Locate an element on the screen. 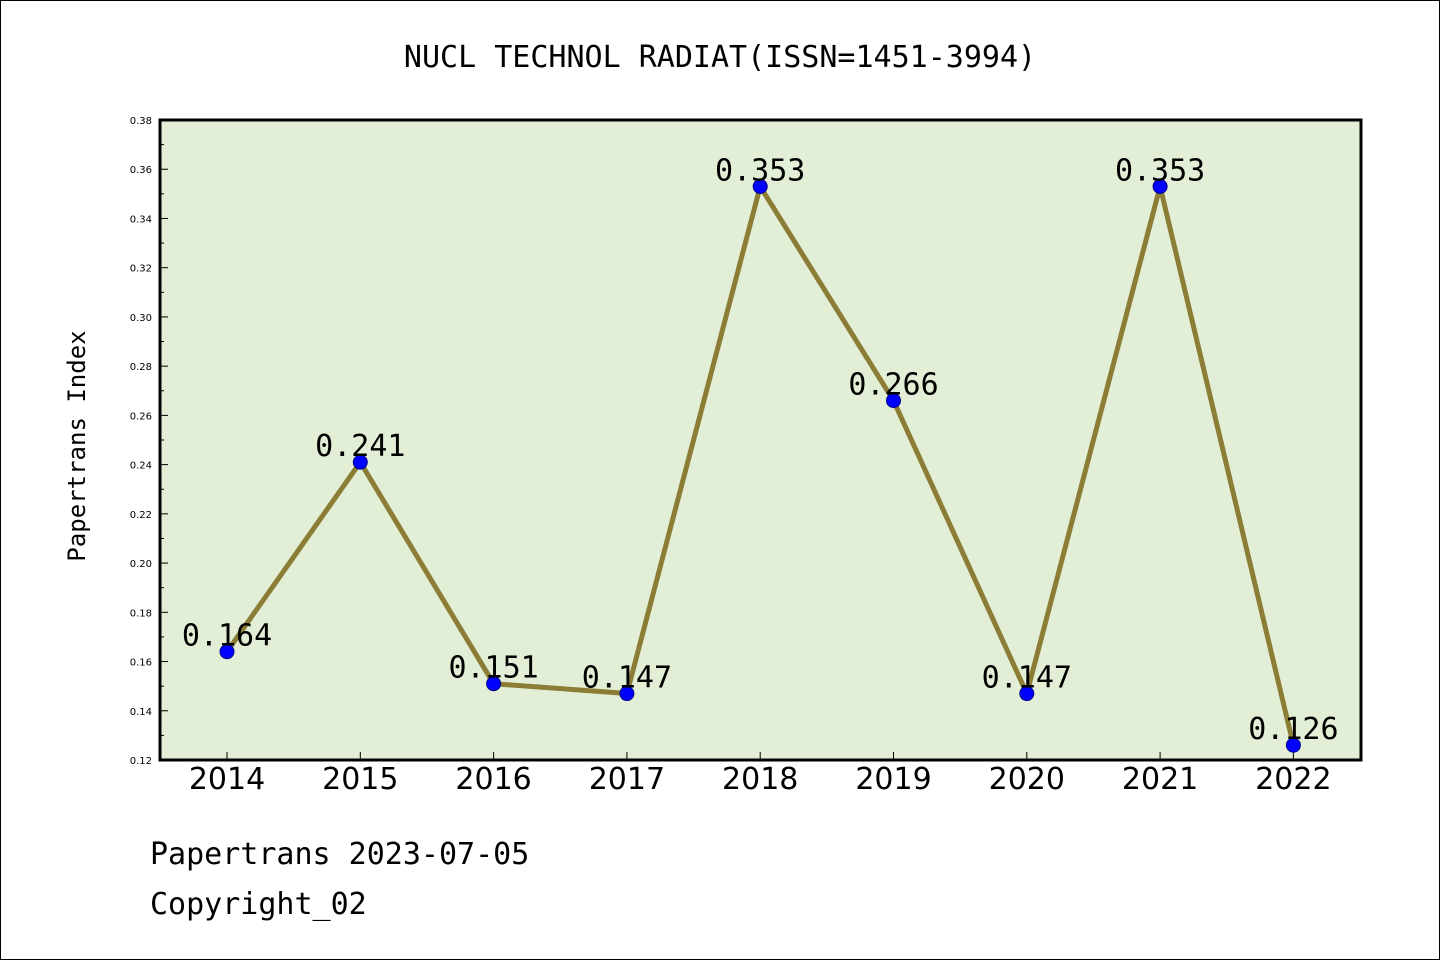  y-tick-label: 0.38 is located at coordinates (141, 121).